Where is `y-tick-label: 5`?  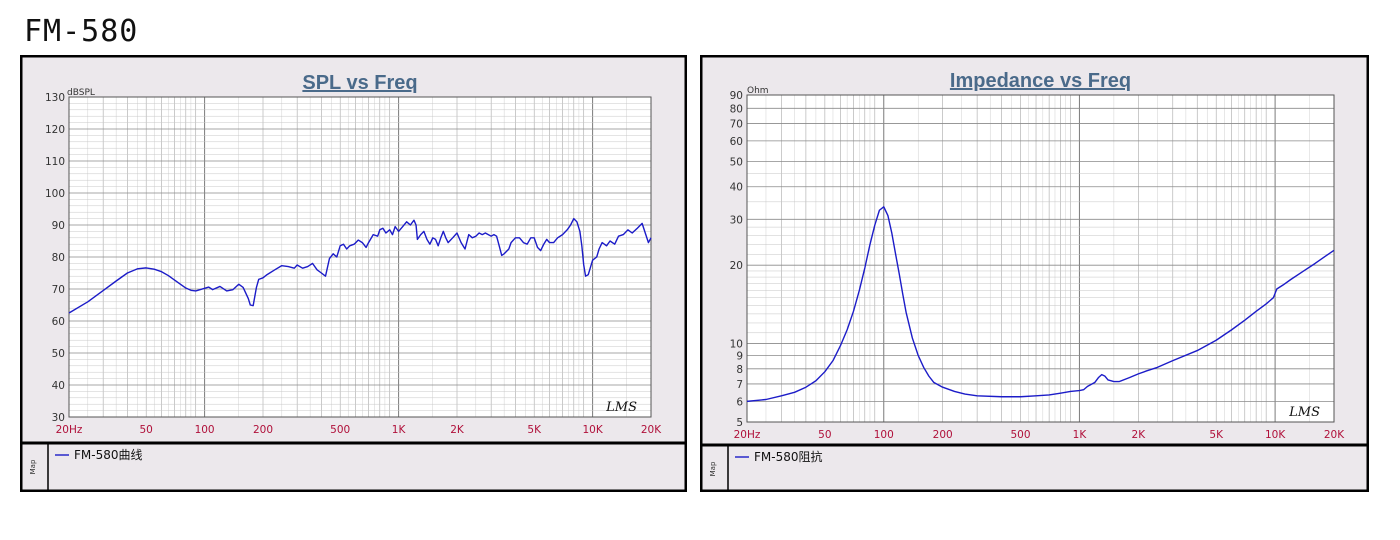
y-tick-label: 5 is located at coordinates (739, 423).